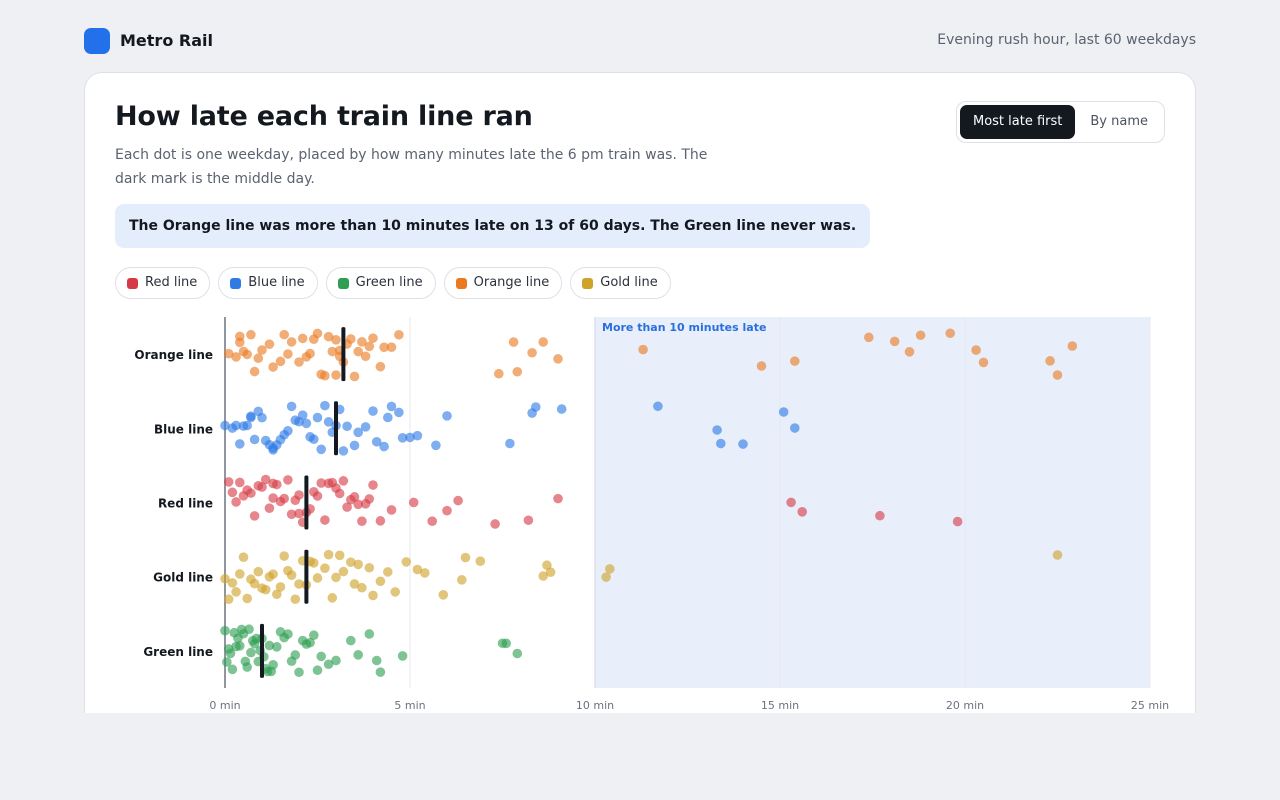 This screenshot has height=800, width=1280. What do you see at coordinates (173, 355) in the screenshot?
I see `row-label-orange-line: Orange line` at bounding box center [173, 355].